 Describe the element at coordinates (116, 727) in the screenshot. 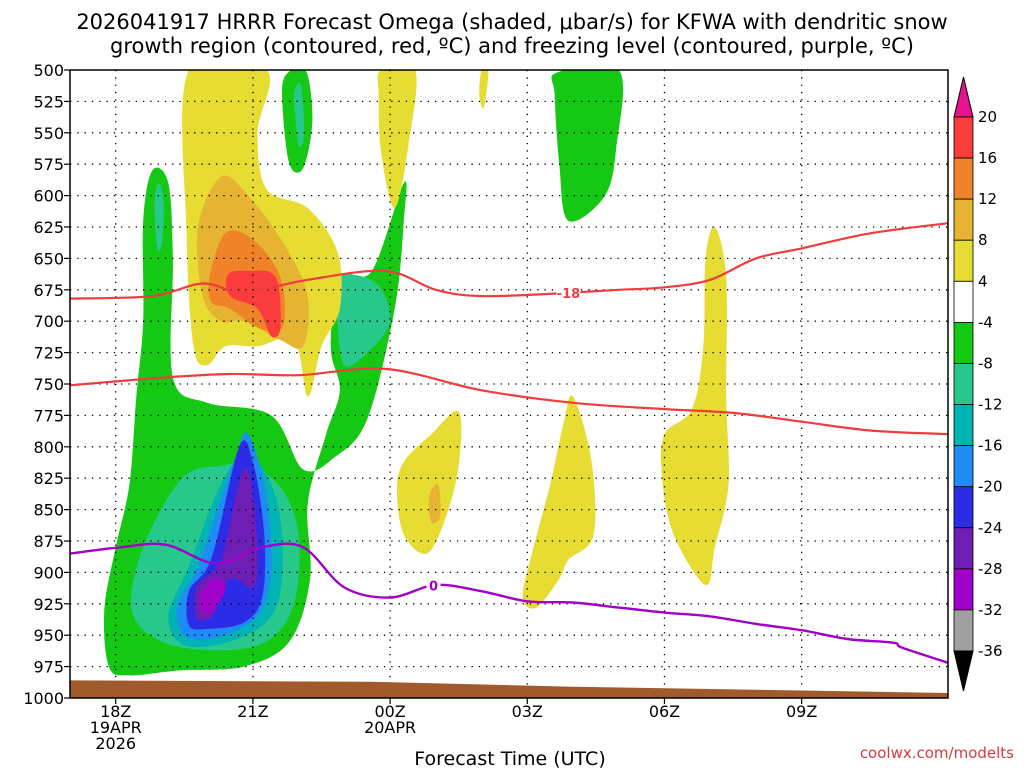

I see `x-tick-label-19APR: 19APR` at that location.